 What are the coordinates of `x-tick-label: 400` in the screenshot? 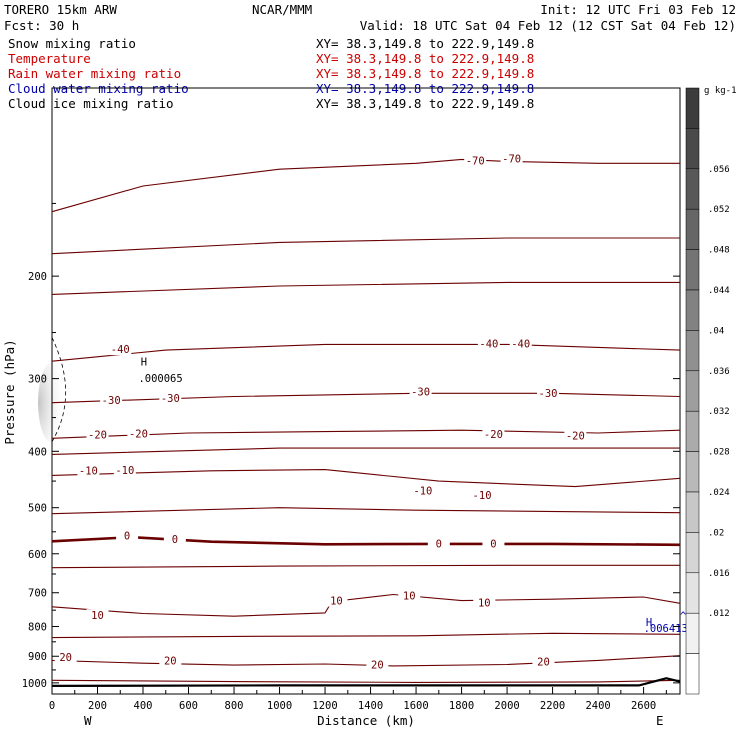 It's located at (143, 706).